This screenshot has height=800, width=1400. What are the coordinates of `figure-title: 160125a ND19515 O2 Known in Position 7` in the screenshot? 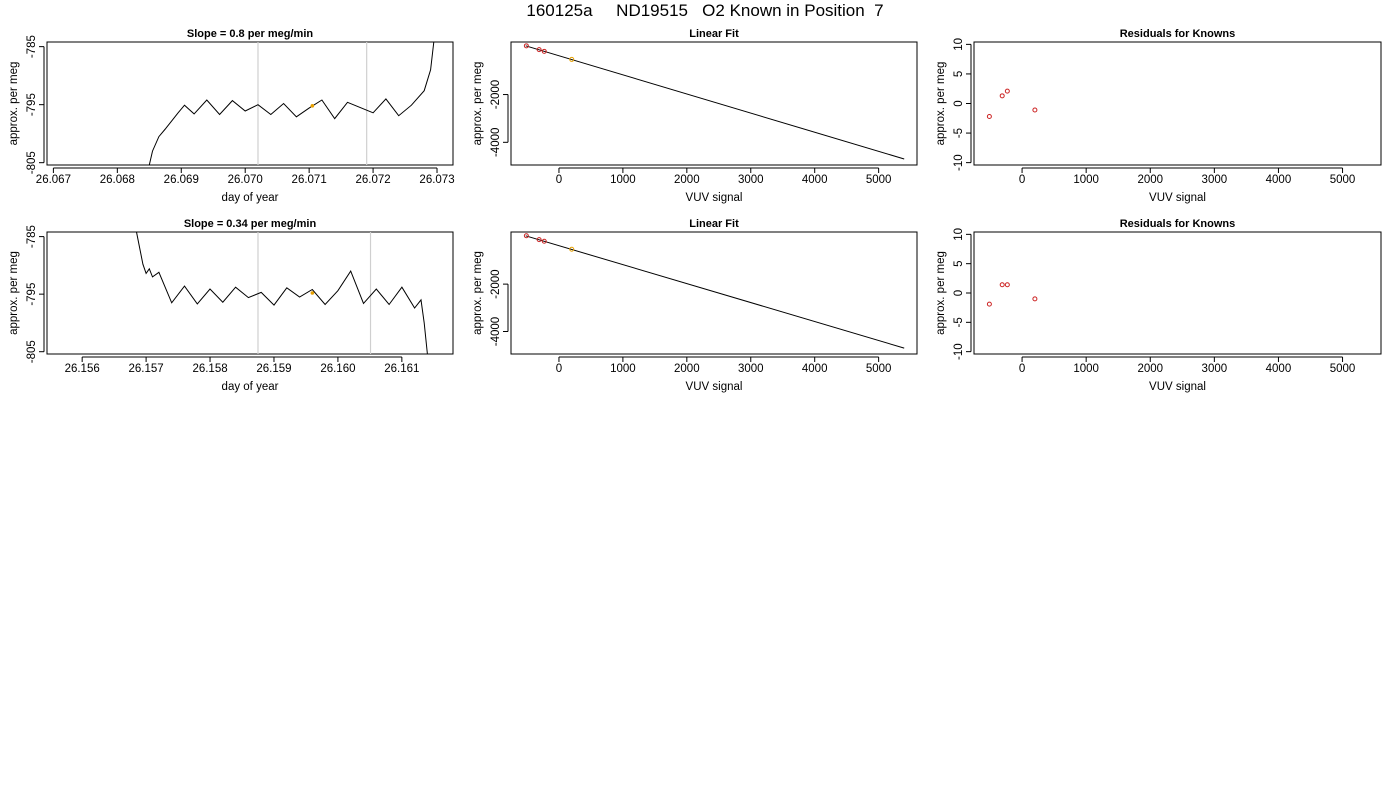 It's located at (705, 10).